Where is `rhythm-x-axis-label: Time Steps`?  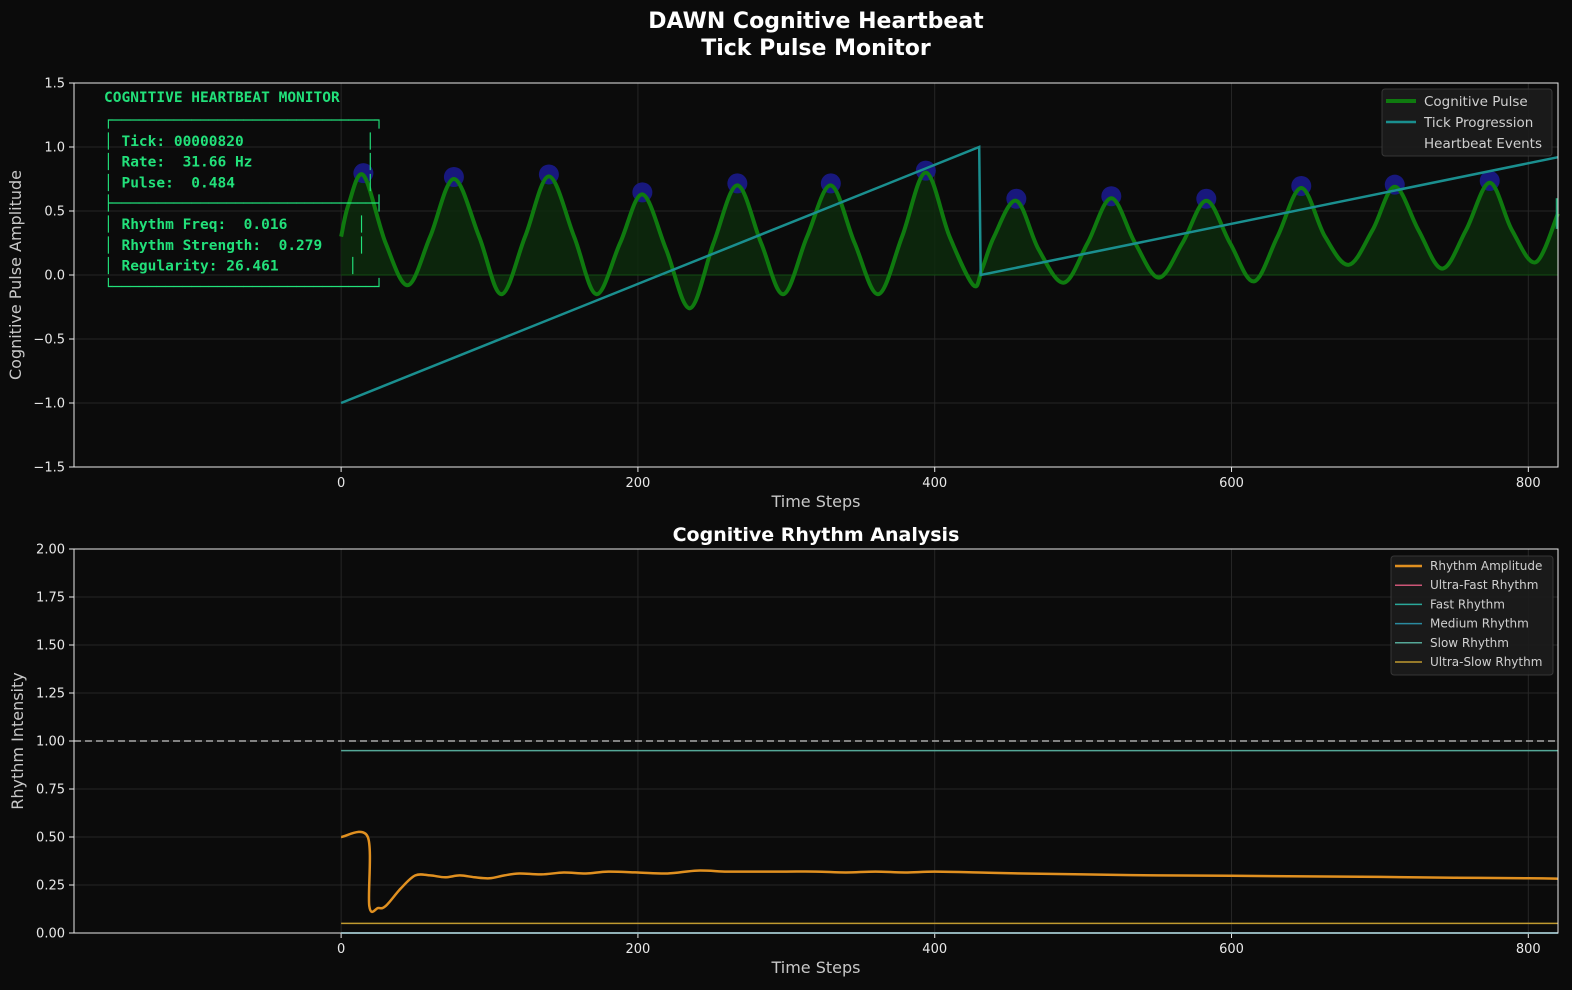 rhythm-x-axis-label: Time Steps is located at coordinates (815, 967).